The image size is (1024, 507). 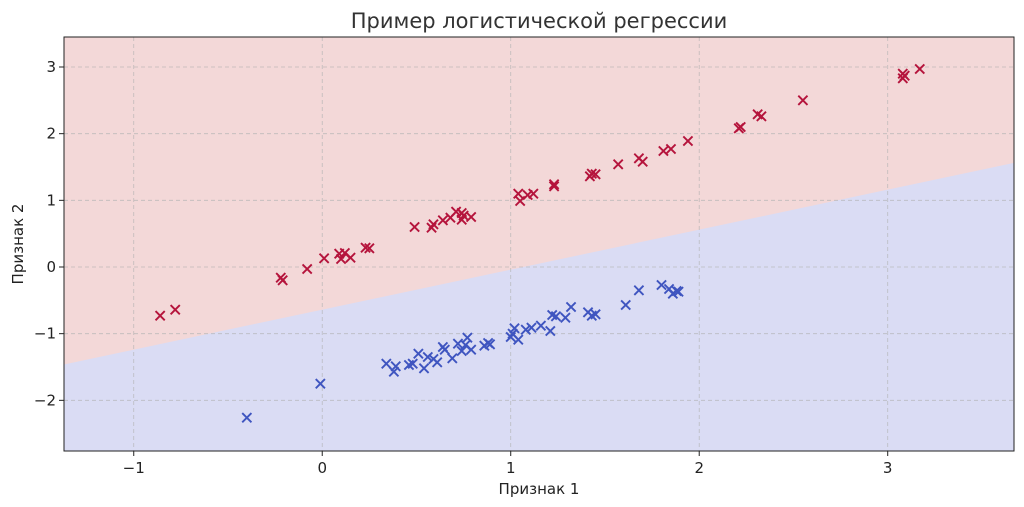 What do you see at coordinates (511, 468) in the screenshot?
I see `x-tick-label: 1` at bounding box center [511, 468].